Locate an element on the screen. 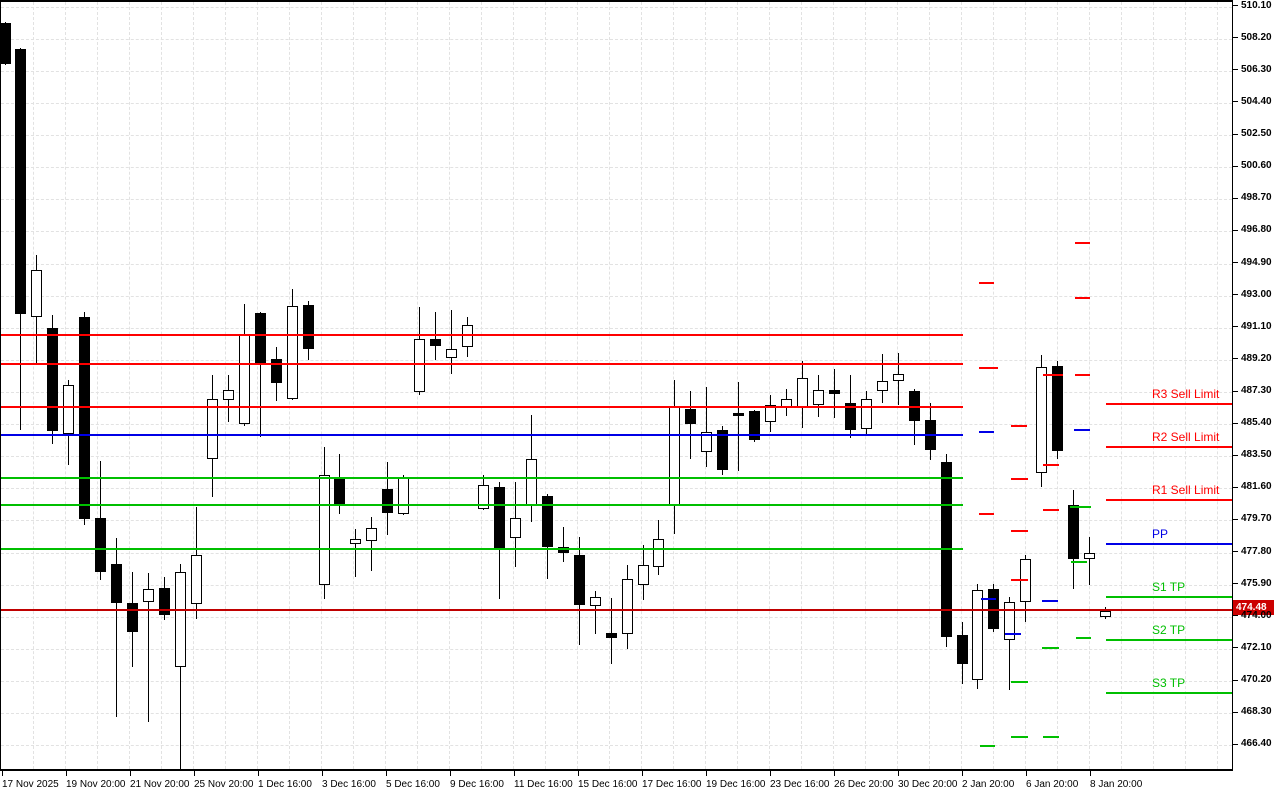  price-tick-label: 491.10 is located at coordinates (1256, 326).